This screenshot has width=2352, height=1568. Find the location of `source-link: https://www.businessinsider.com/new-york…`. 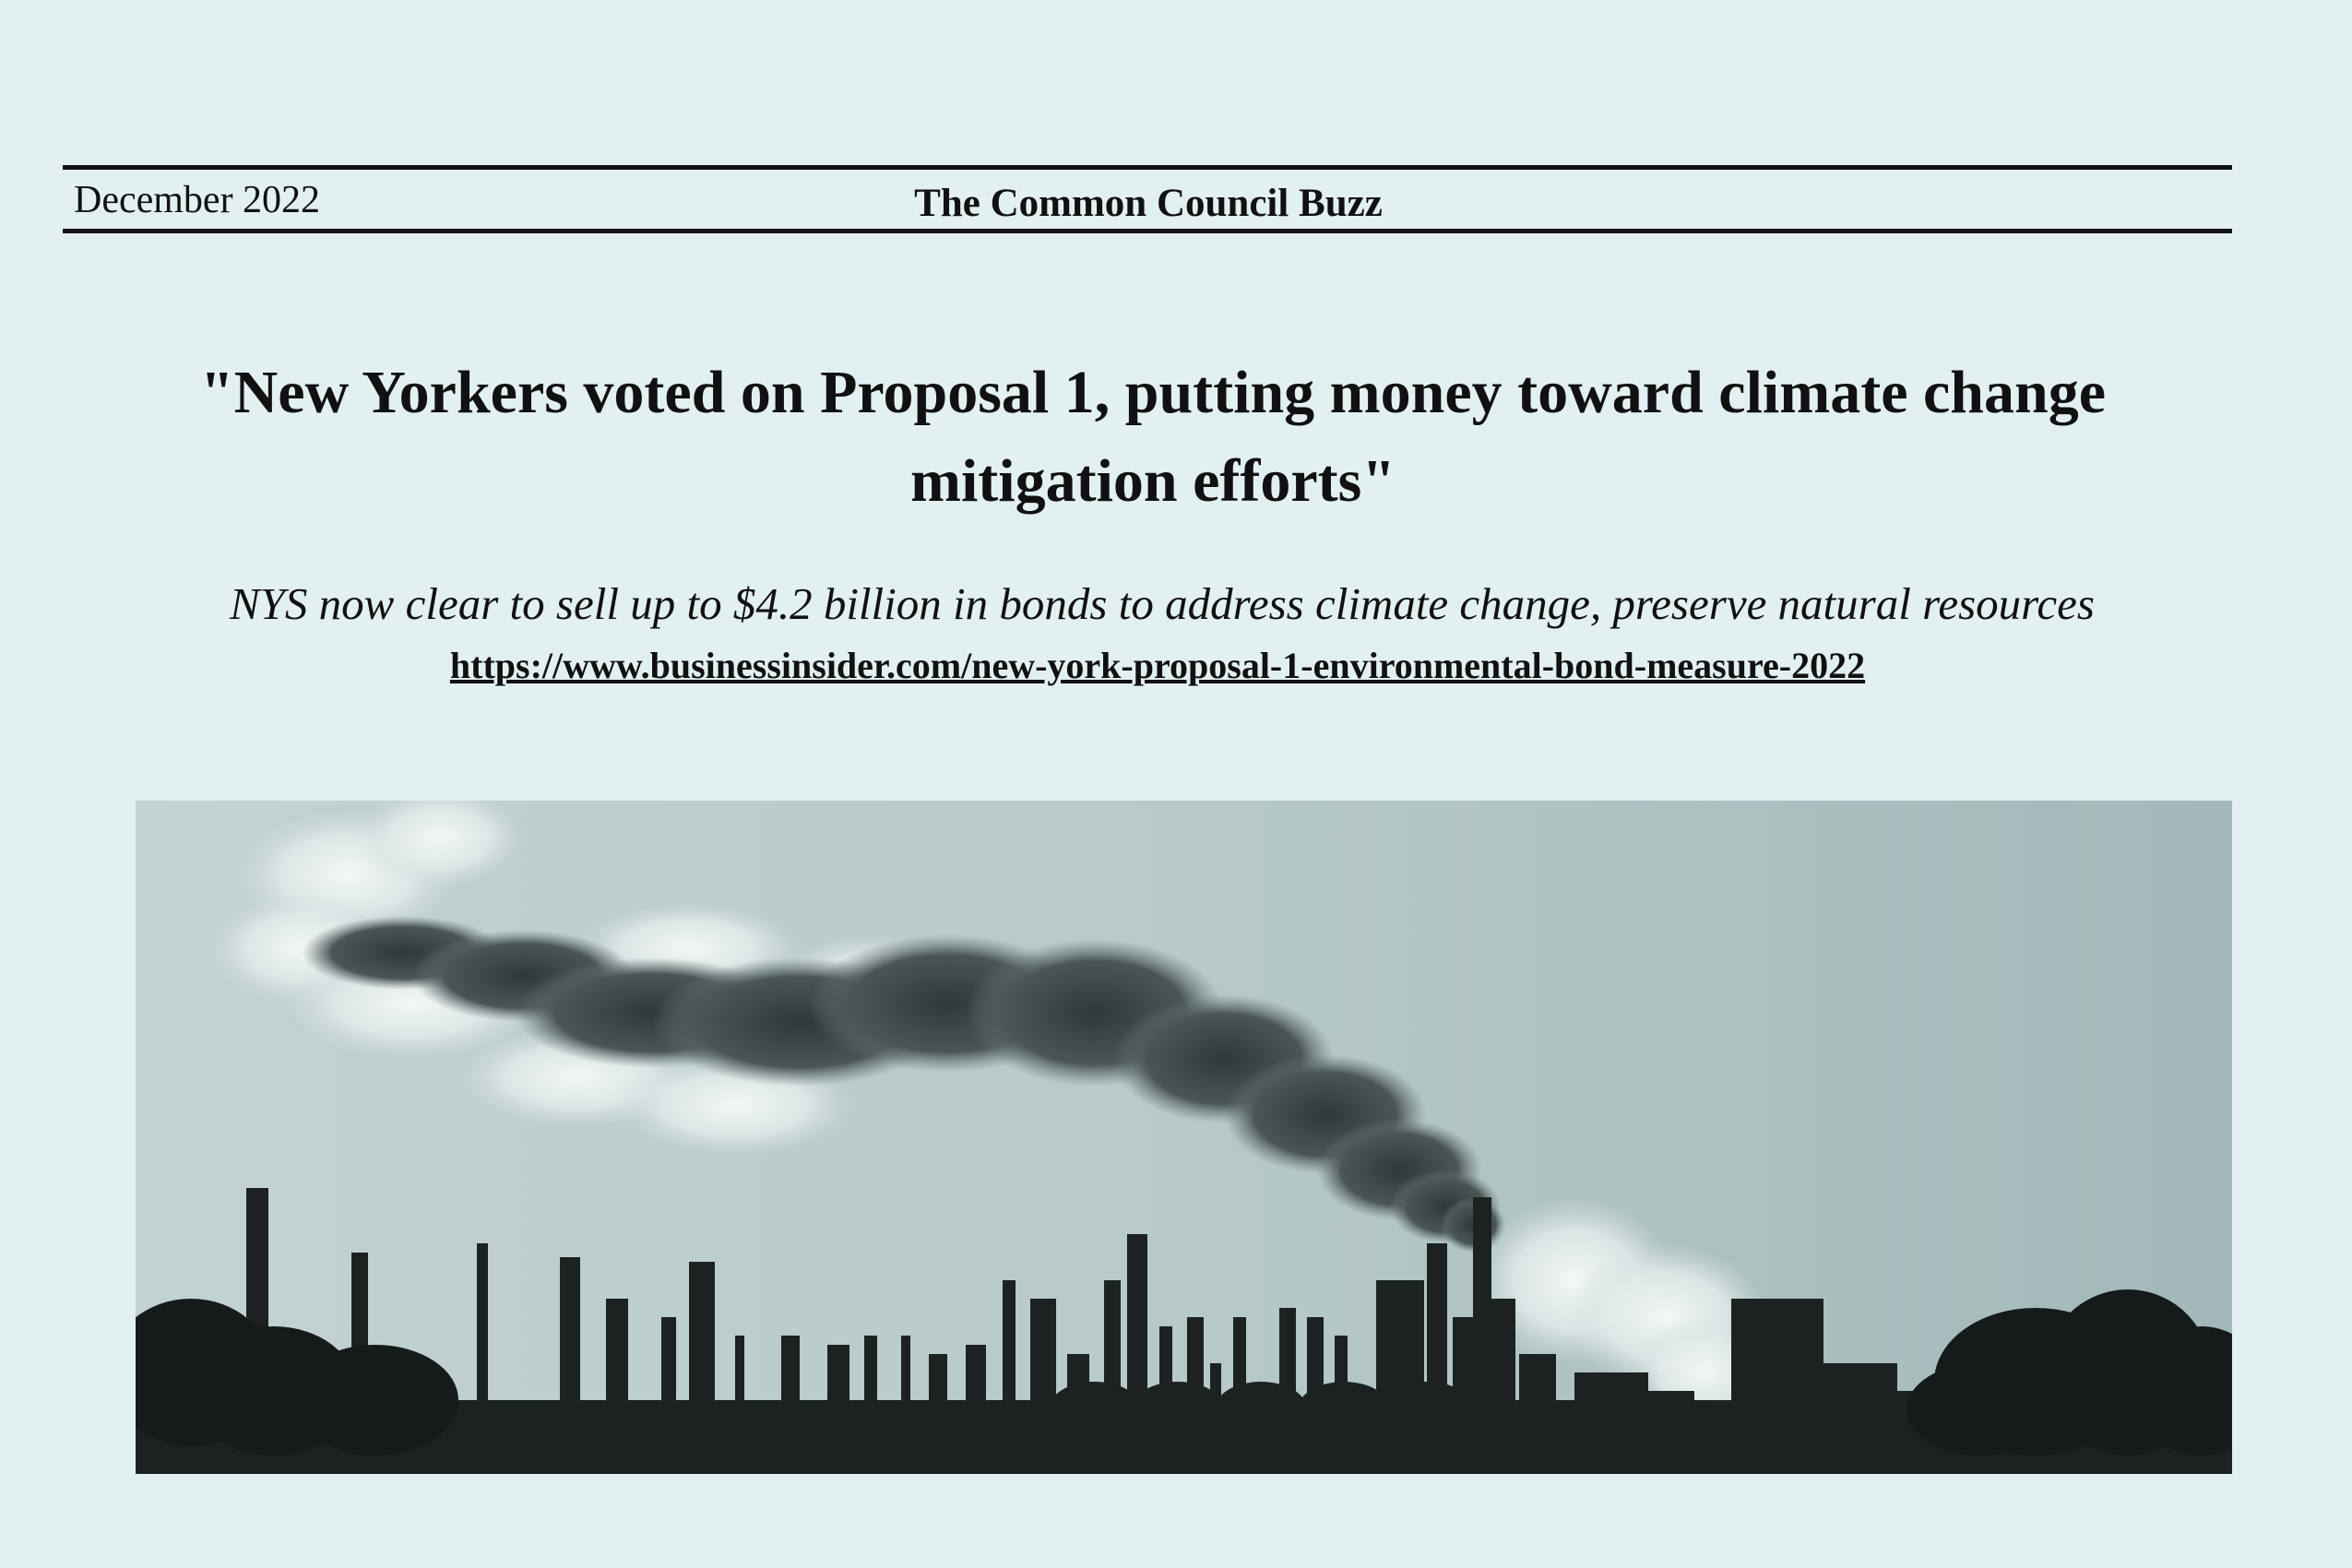

source-link: https://www.businessinsider.com/new-york… is located at coordinates (1157, 665).